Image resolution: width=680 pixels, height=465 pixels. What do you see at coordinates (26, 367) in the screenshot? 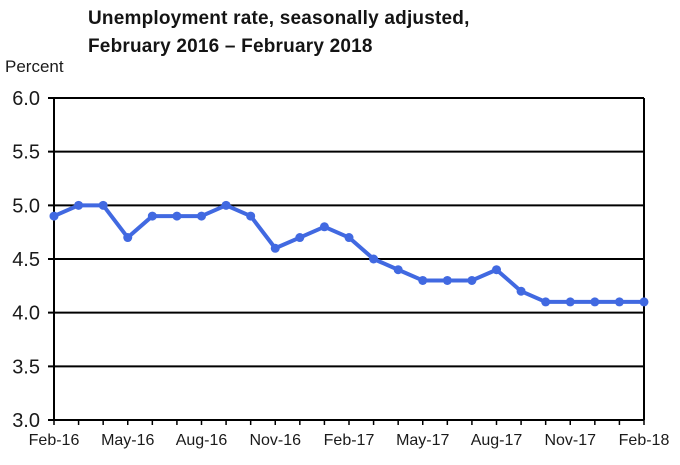
I see `y-tick-label: 3.5` at bounding box center [26, 367].